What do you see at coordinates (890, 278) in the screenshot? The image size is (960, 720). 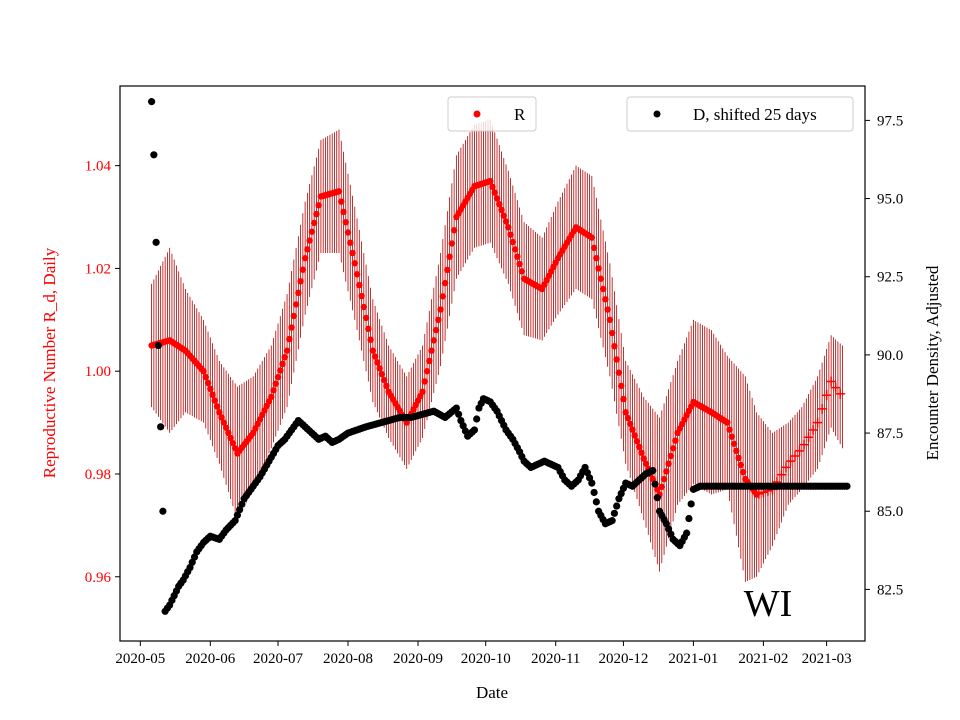 I see `right-y-tick-label: 92.5` at bounding box center [890, 278].